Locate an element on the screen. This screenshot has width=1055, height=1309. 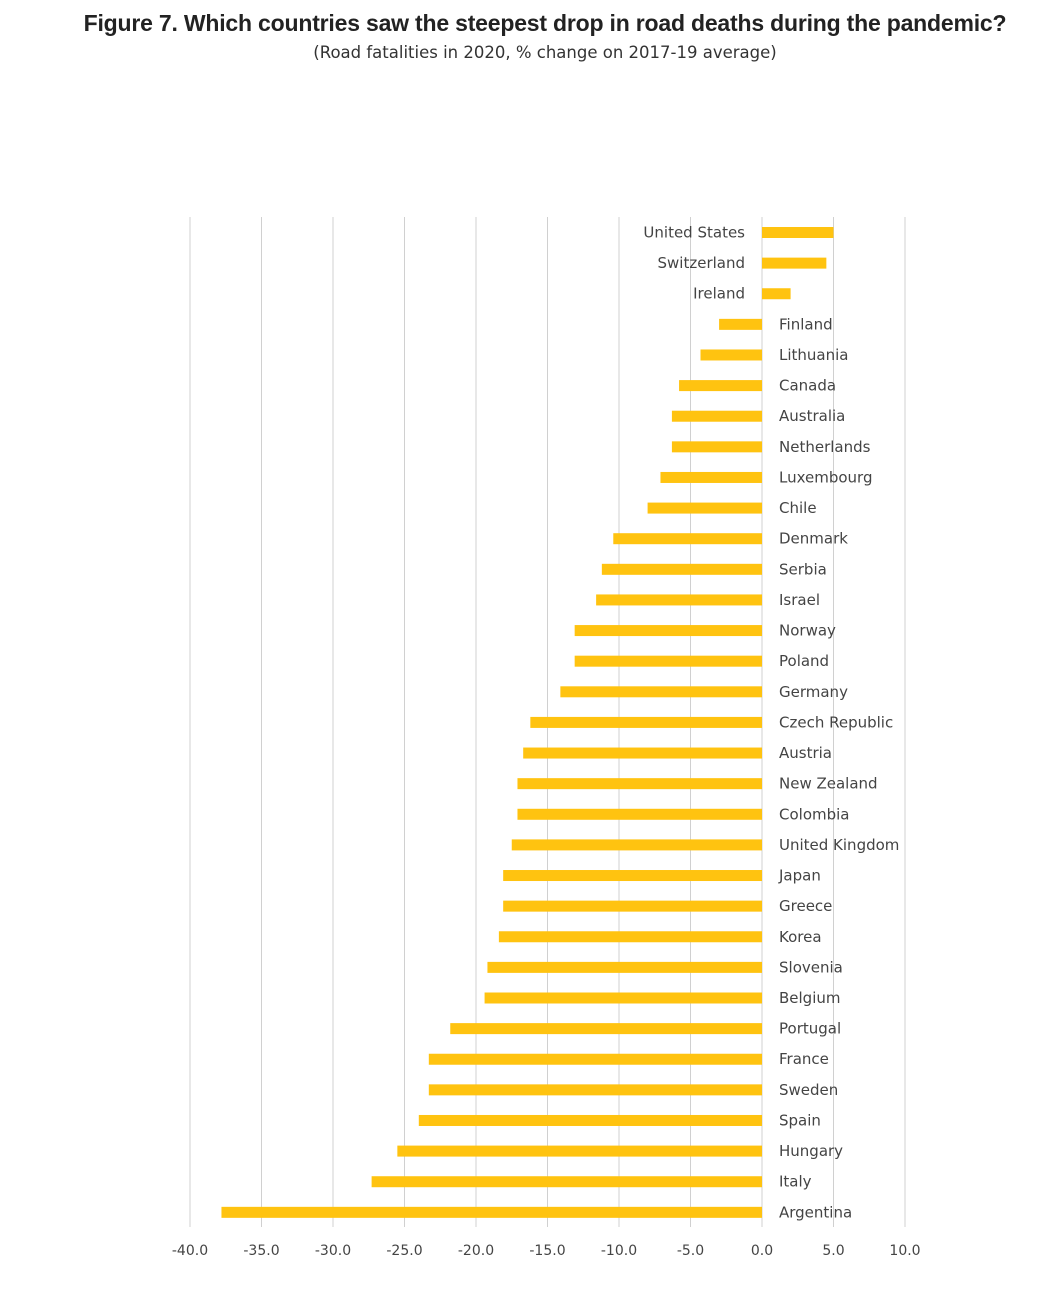
category-label: Italy is located at coordinates (795, 1182).